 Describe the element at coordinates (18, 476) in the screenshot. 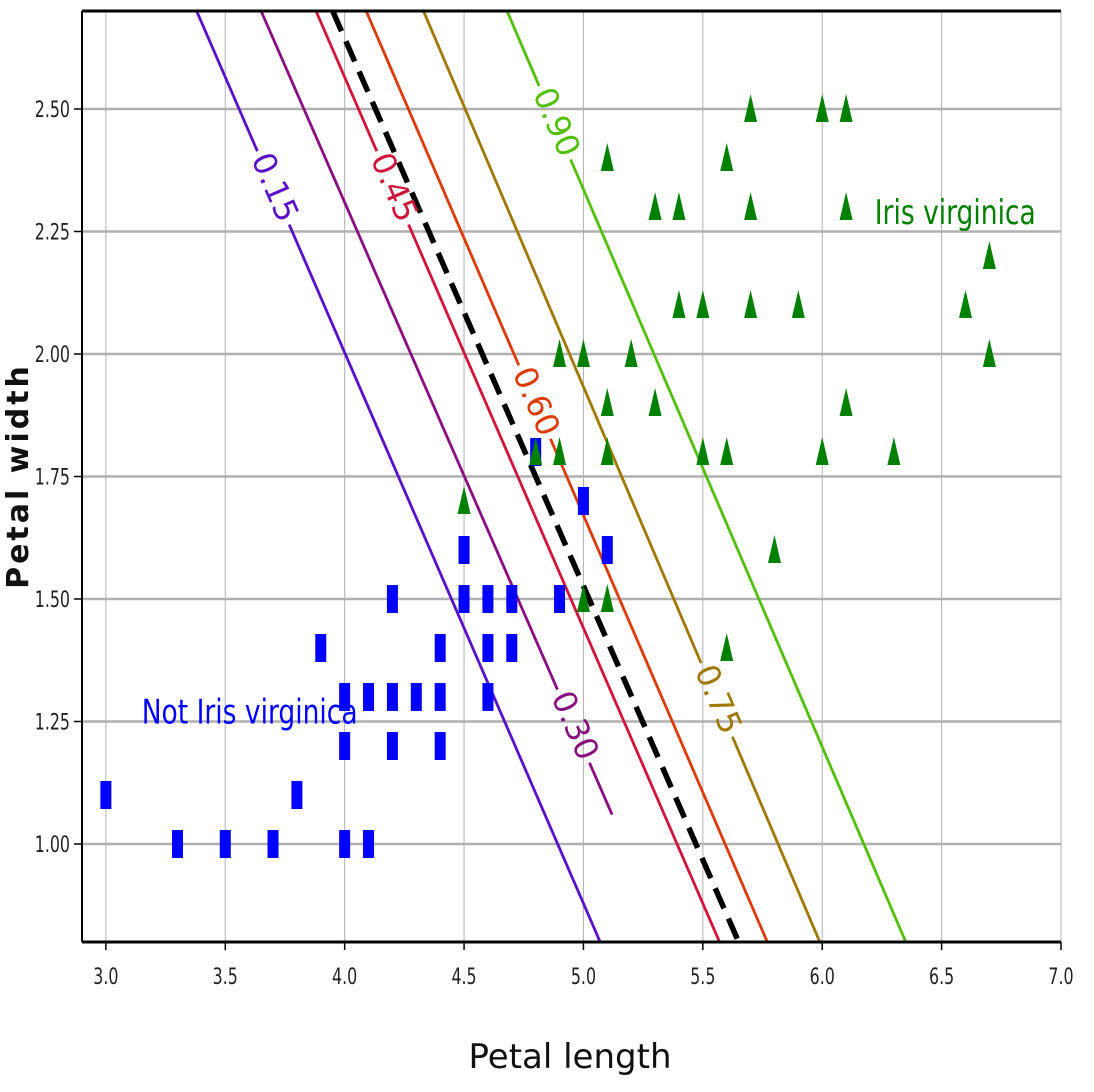

I see `y-axis-label: Petal width` at that location.